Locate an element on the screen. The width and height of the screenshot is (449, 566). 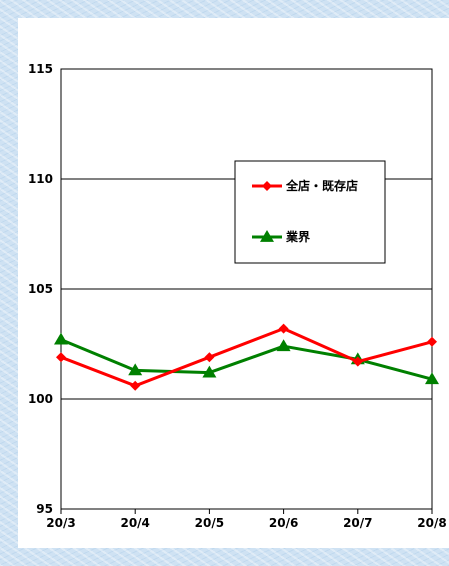
y-axis: 95 100 105 110 115 is located at coordinates (40, 289).